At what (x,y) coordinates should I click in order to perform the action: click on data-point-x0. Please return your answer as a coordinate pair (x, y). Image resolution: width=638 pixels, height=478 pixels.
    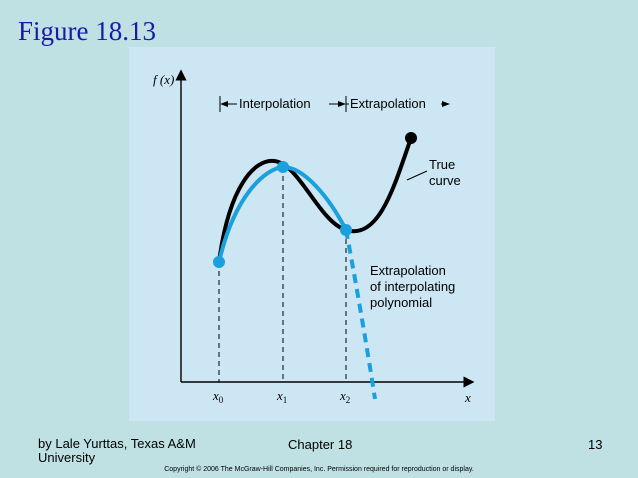
    Looking at the image, I should click on (219, 262).